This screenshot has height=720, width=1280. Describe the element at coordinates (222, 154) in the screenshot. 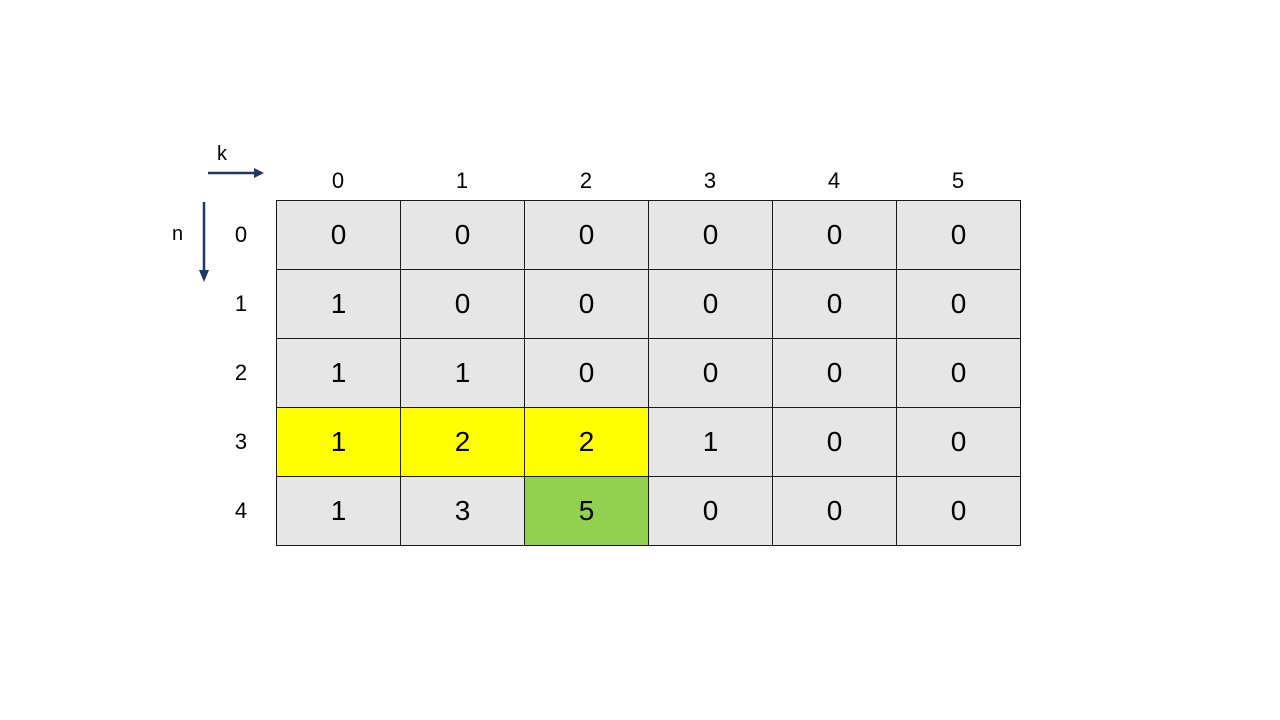

I see `k-axis-label: k` at that location.